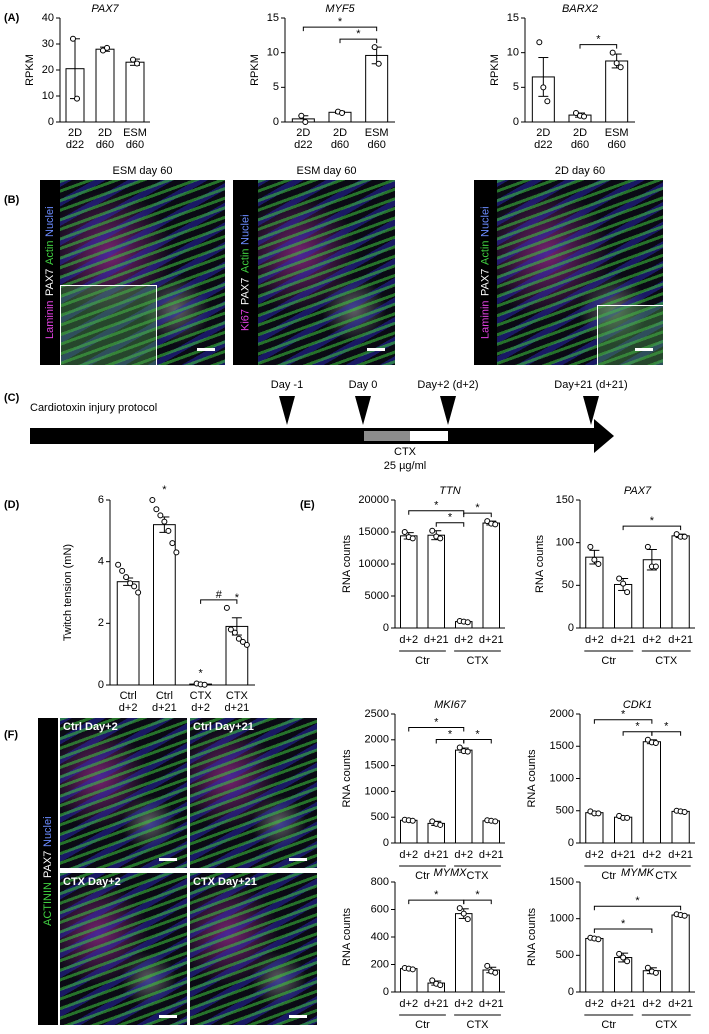  I want to click on event-label: Day+21 (d+21), so click(590, 385).